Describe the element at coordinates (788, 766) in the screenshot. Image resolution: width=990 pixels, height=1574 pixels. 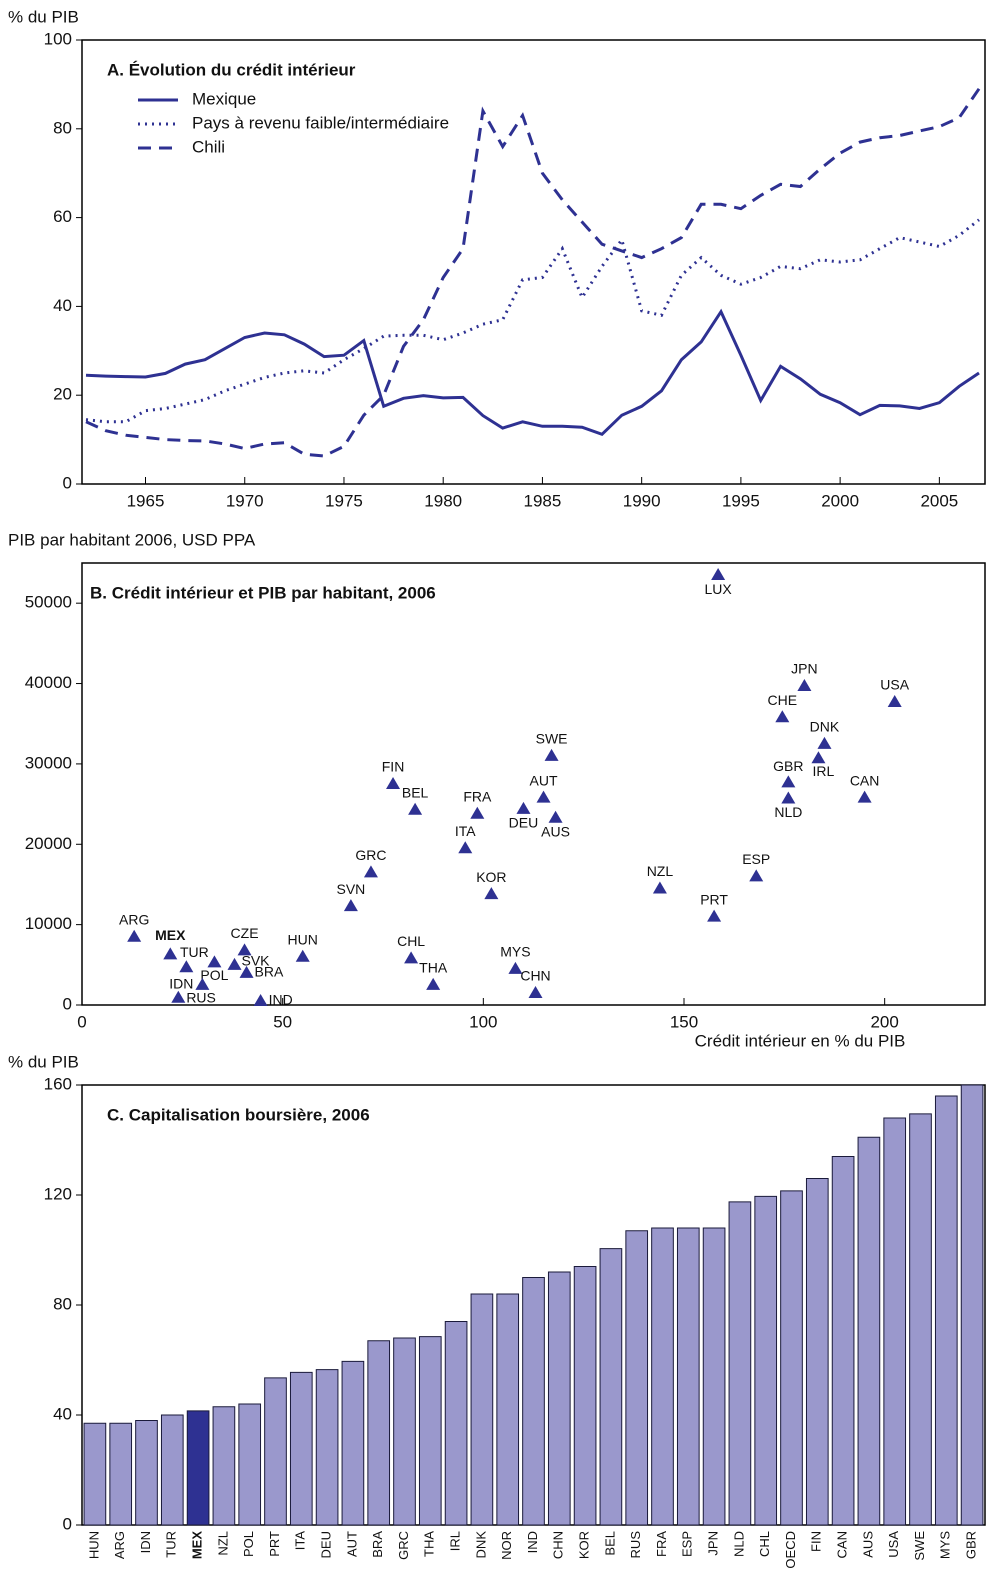
I see `point-label: GBR` at that location.